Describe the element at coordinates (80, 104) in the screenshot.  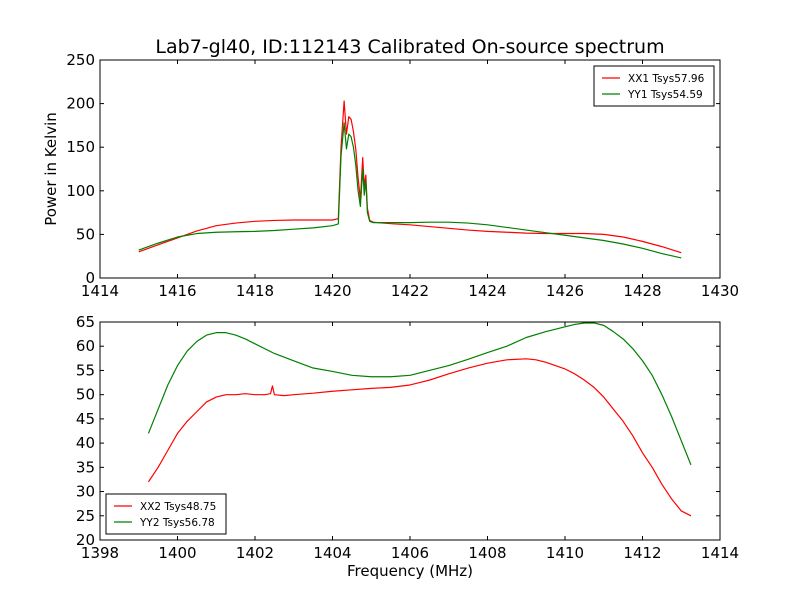
I see `y-tick-label: 200` at that location.